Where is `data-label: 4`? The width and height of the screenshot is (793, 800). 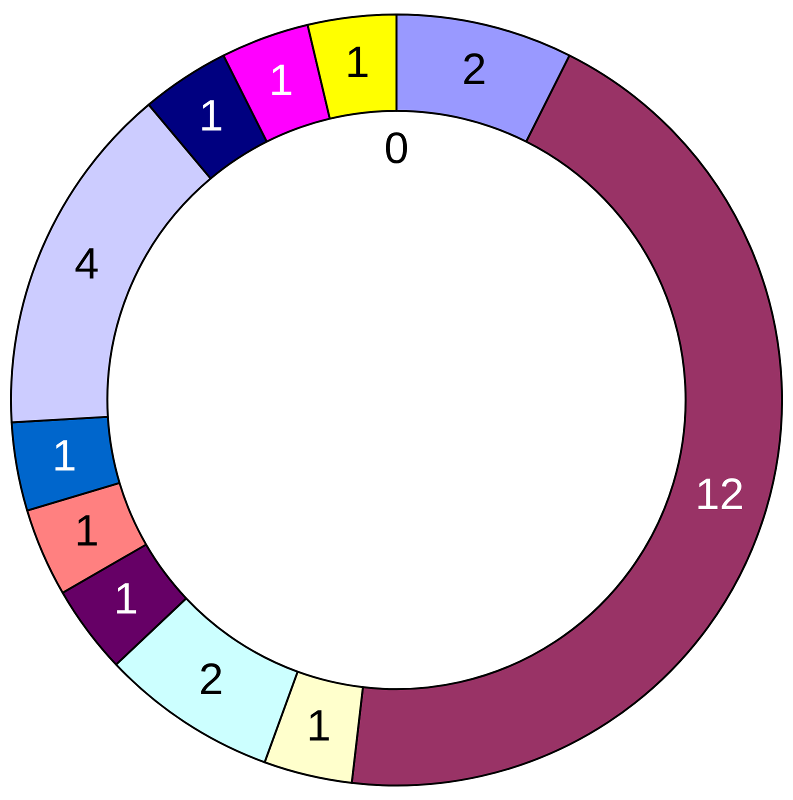 data-label: 4 is located at coordinates (87, 264).